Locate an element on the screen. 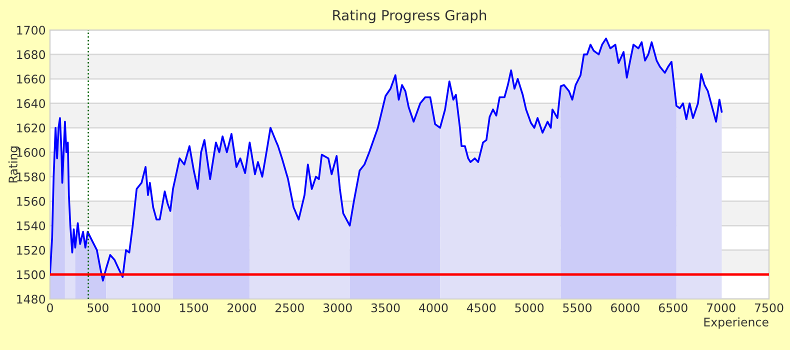 This screenshot has height=350, width=790. y-tick-label: 1640 is located at coordinates (31, 103).